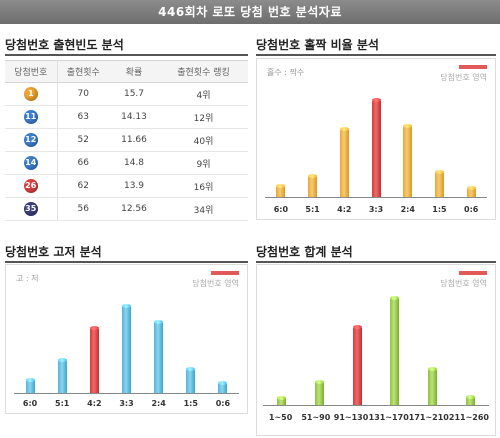 The image size is (500, 438). What do you see at coordinates (134, 71) in the screenshot?
I see `column-header: 확률` at bounding box center [134, 71].